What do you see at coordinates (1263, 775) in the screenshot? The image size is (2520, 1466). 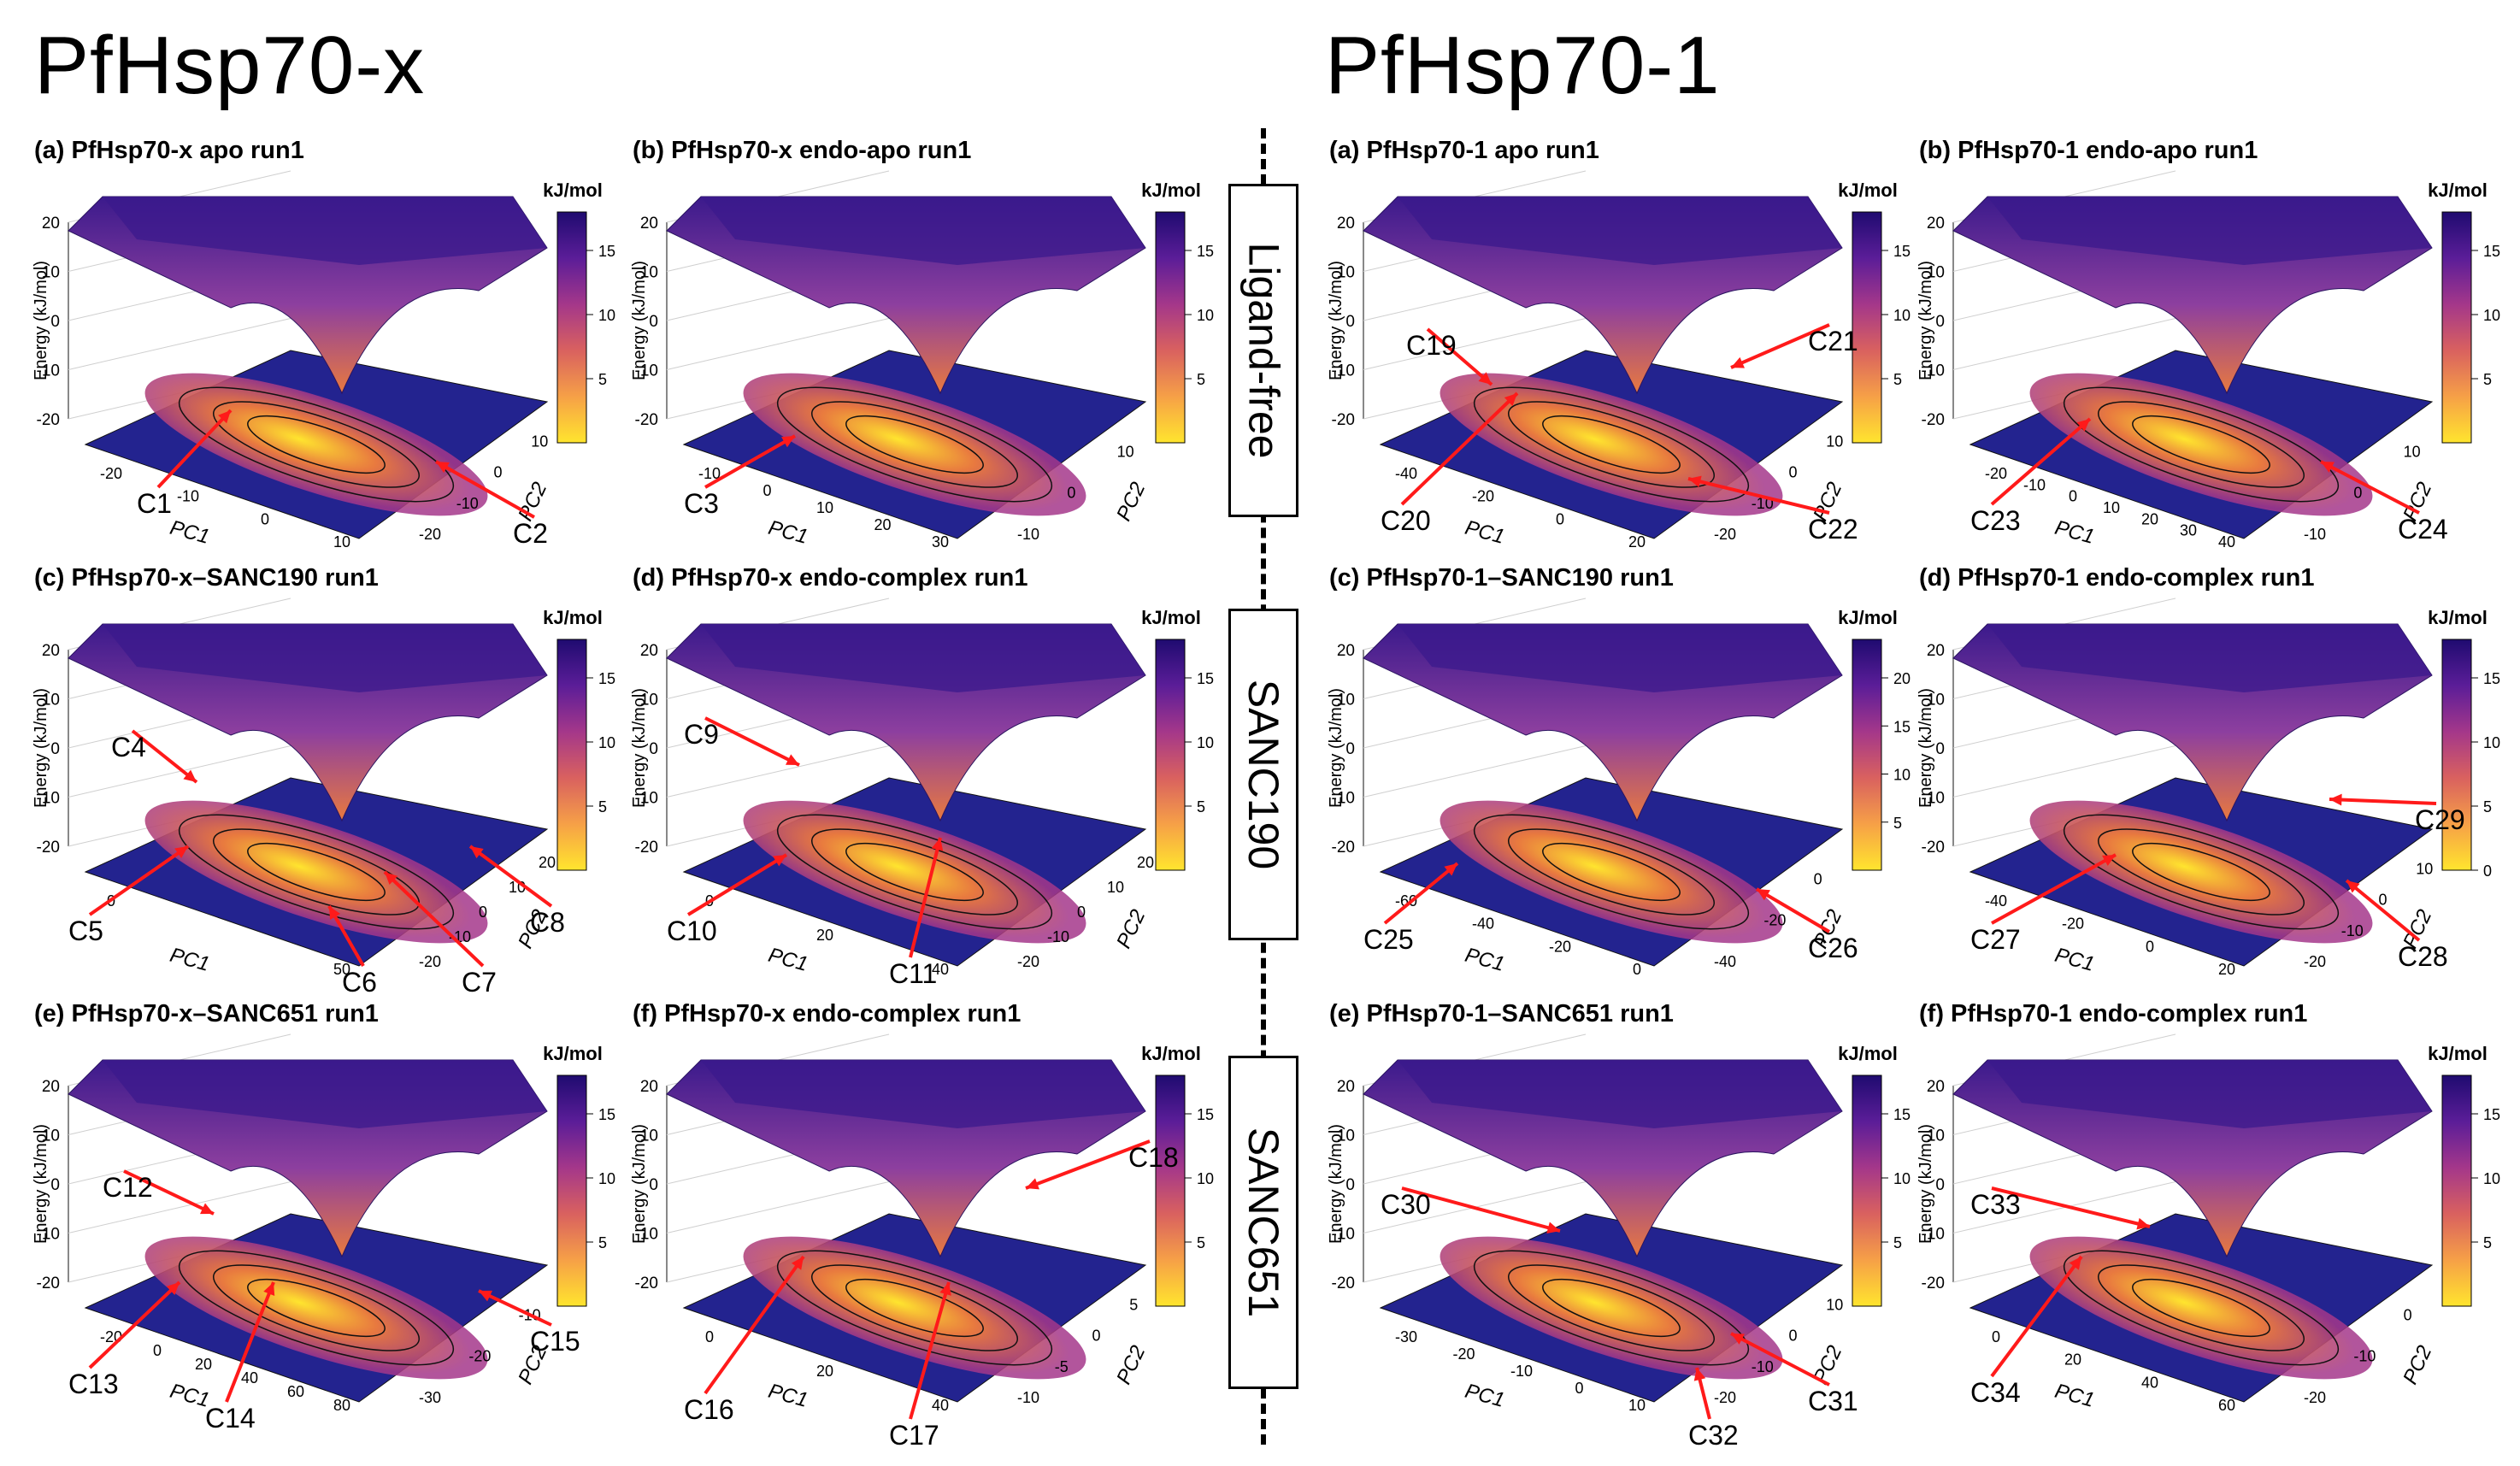 I see `condition-sanc190: SANC190` at bounding box center [1263, 775].